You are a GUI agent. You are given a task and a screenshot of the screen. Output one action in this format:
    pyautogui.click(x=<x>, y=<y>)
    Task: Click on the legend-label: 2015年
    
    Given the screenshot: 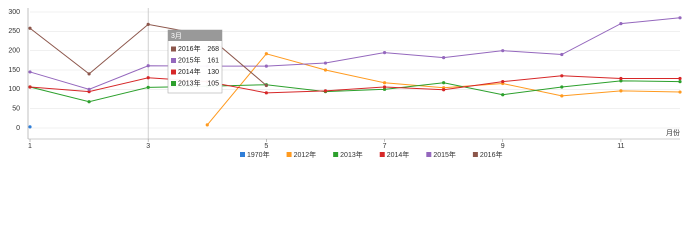 What is the action you would take?
    pyautogui.click(x=444, y=154)
    